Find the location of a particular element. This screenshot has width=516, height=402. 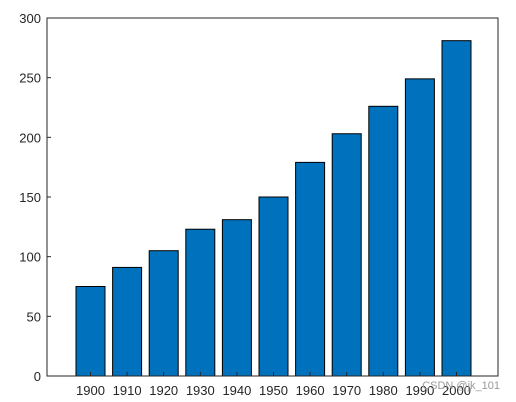

bar-1930 is located at coordinates (200, 302).